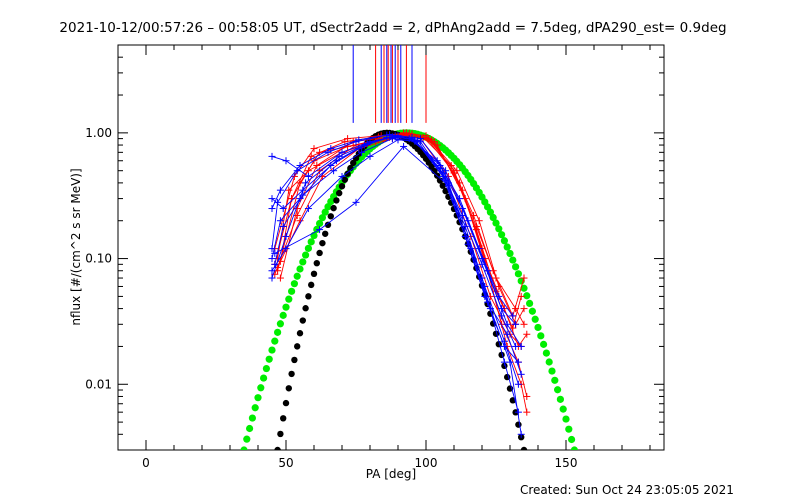  I want to click on x-tick-label: 50, so click(285, 463).